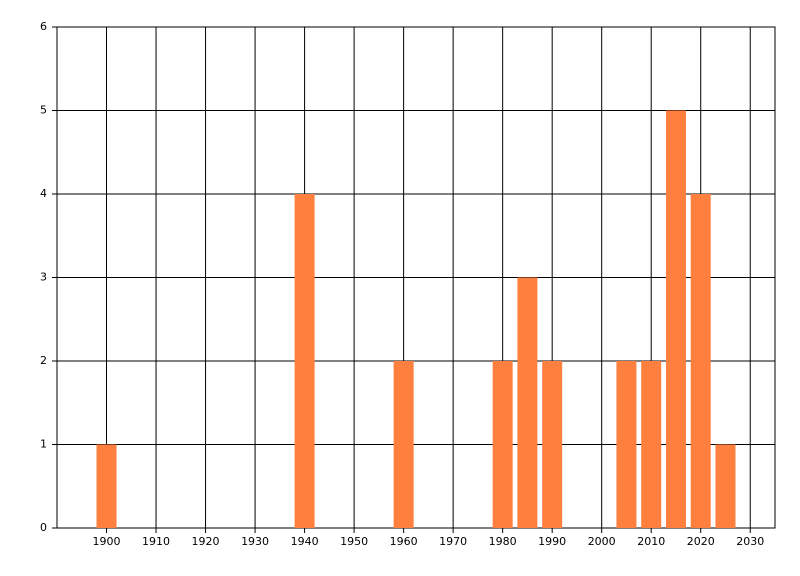 Image resolution: width=800 pixels, height=576 pixels. I want to click on x-tick-label: 1950, so click(354, 541).